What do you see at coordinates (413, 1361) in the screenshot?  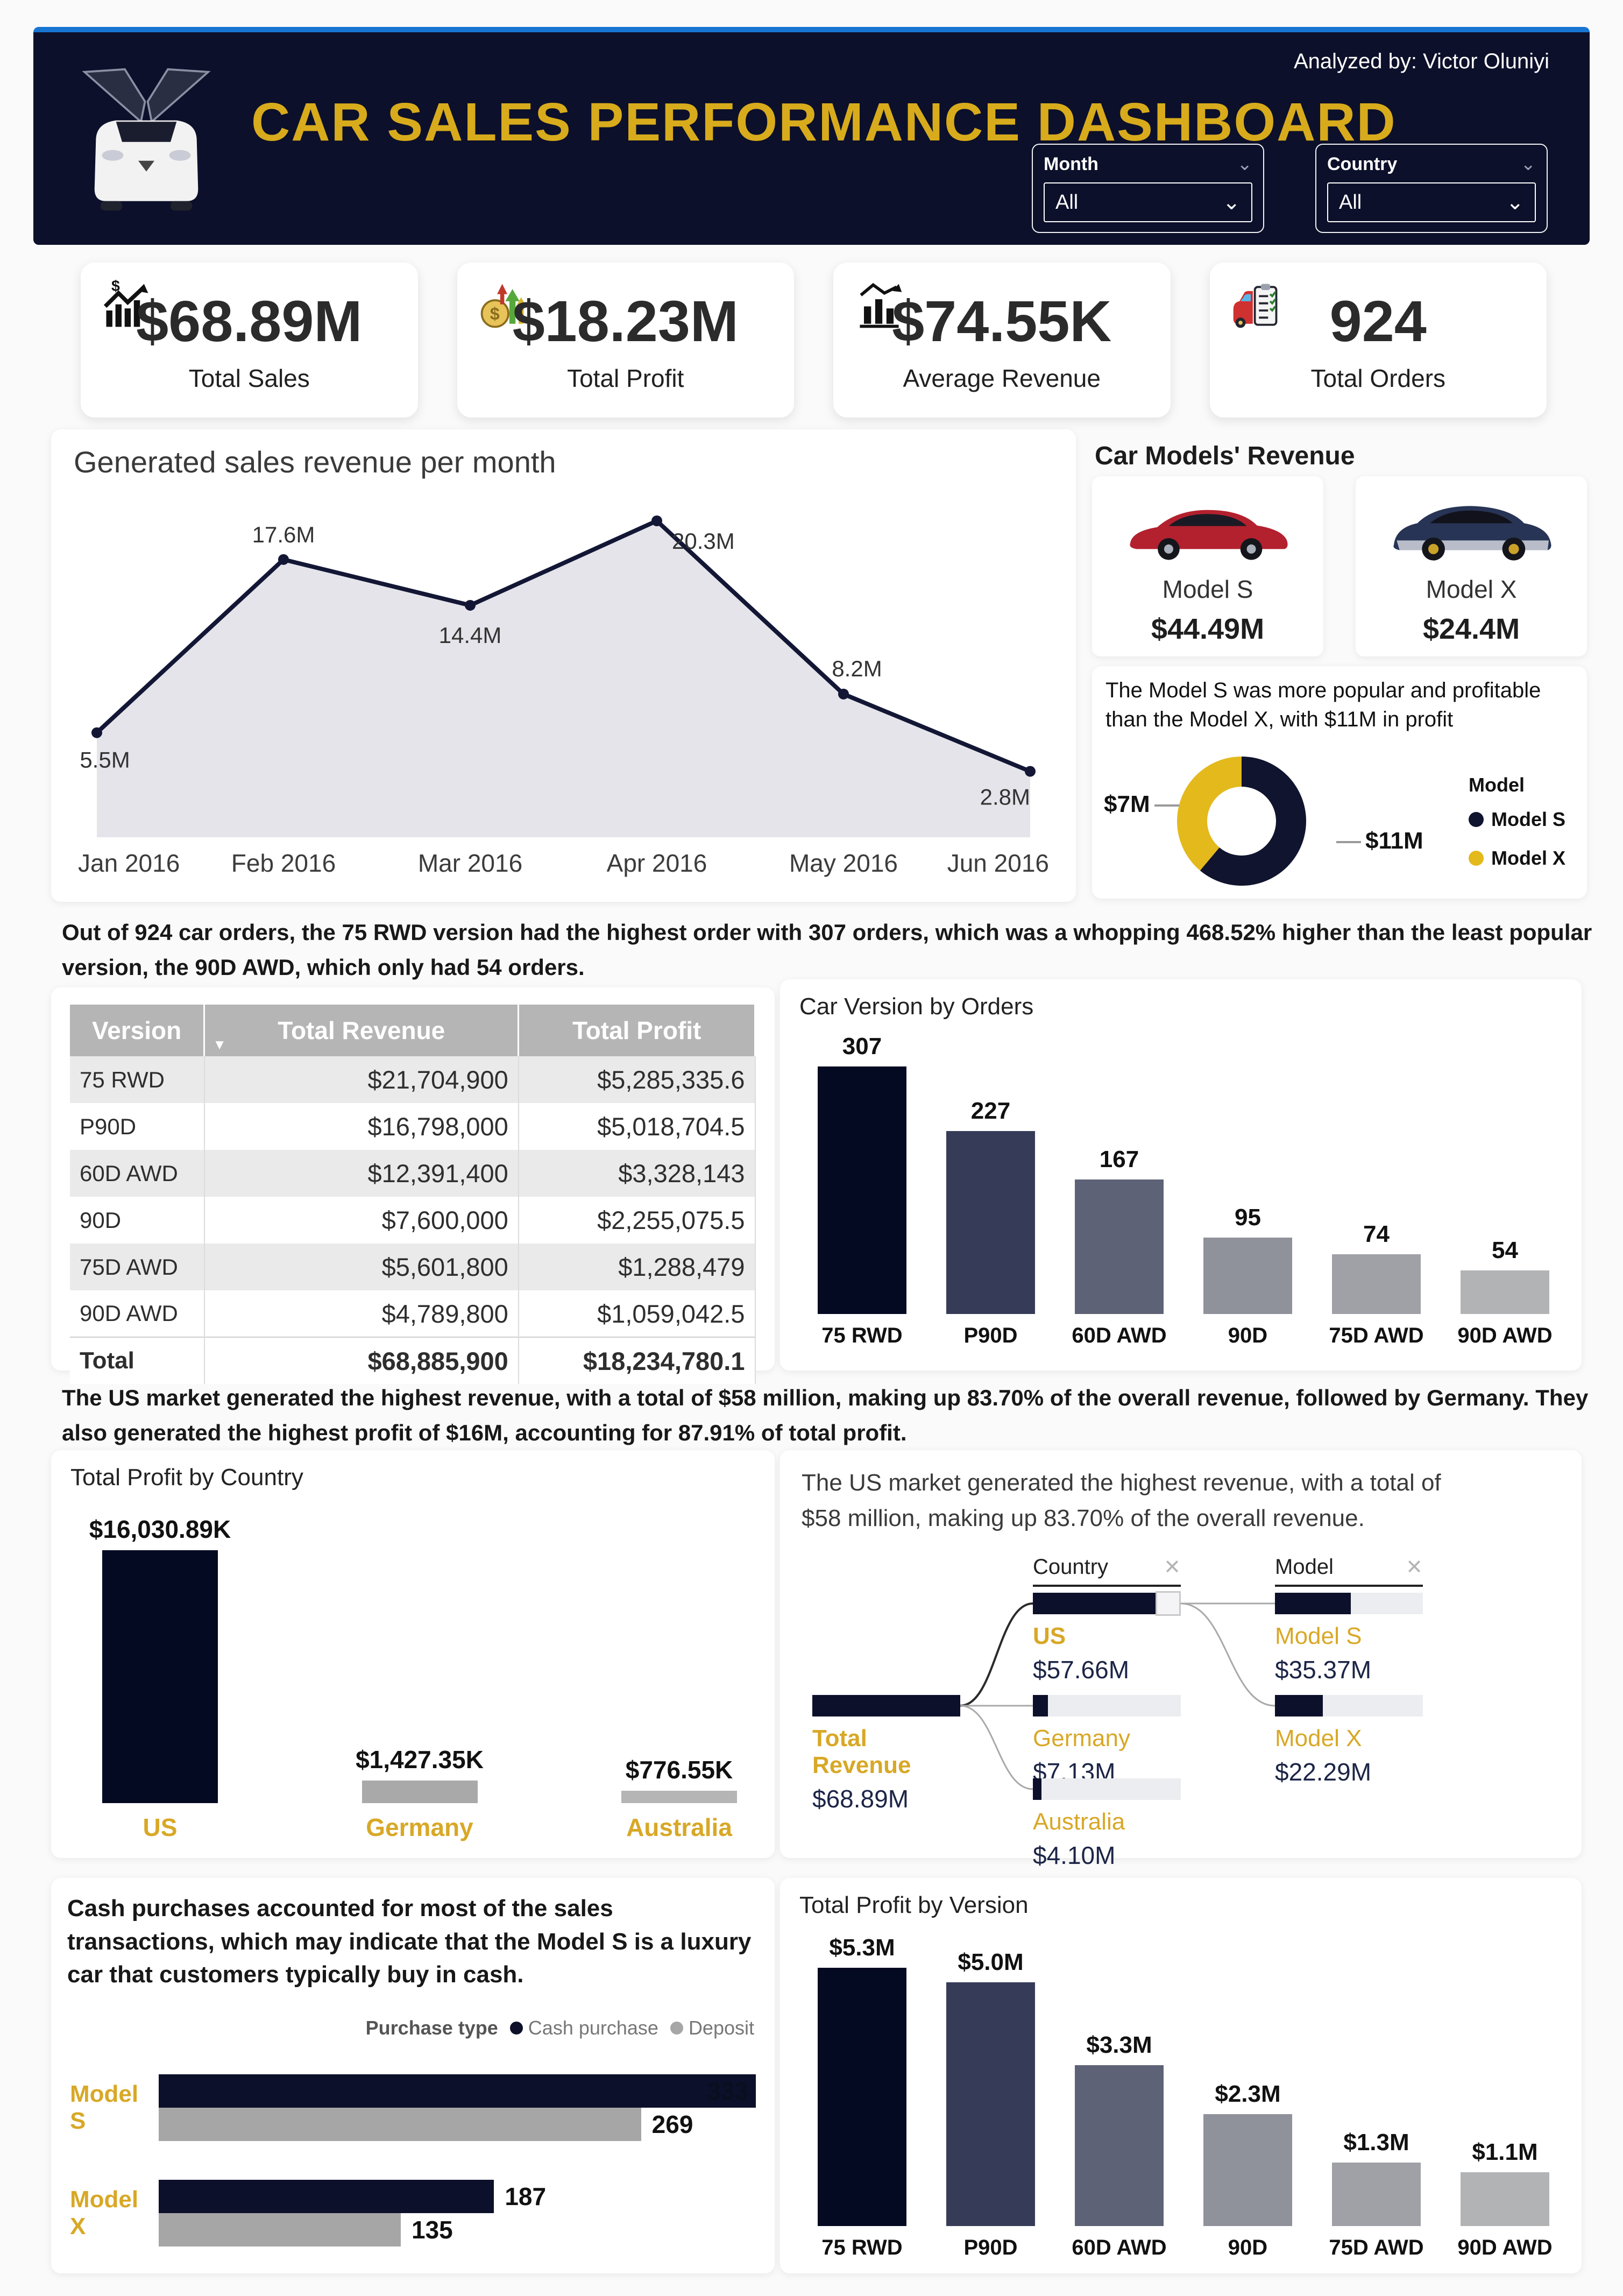 I see `table-total-row: Total $68,885,900 $18,234,780.1` at bounding box center [413, 1361].